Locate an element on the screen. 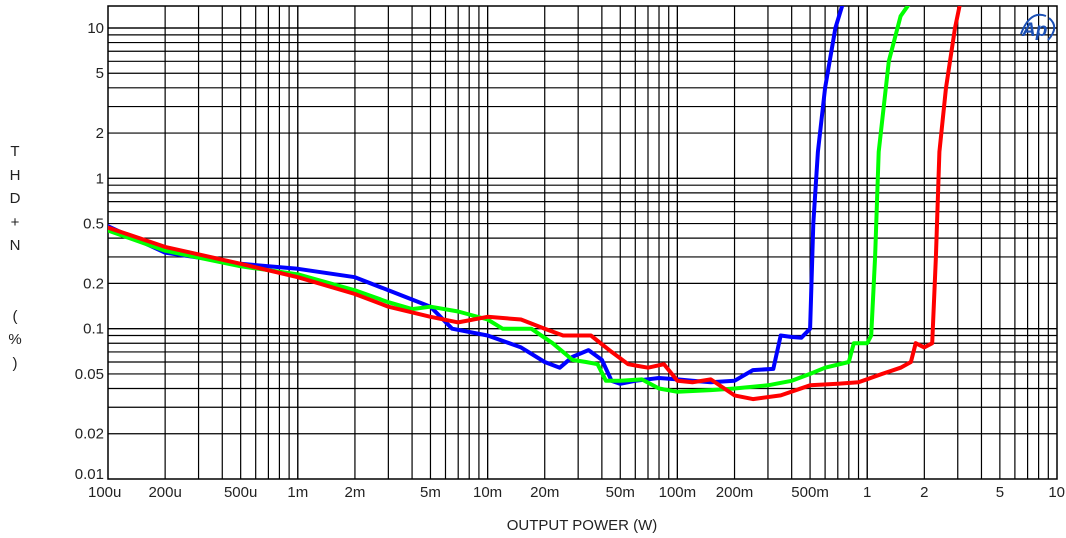 This screenshot has height=538, width=1066. x-tick-label: 20m is located at coordinates (544, 492).